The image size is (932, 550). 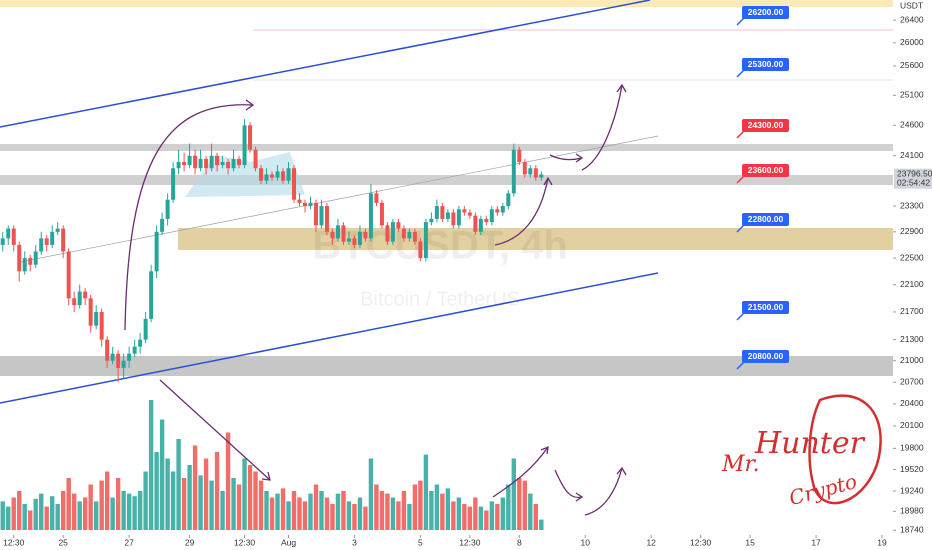 What do you see at coordinates (190, 542) in the screenshot?
I see `x-tick-label: 29` at bounding box center [190, 542].